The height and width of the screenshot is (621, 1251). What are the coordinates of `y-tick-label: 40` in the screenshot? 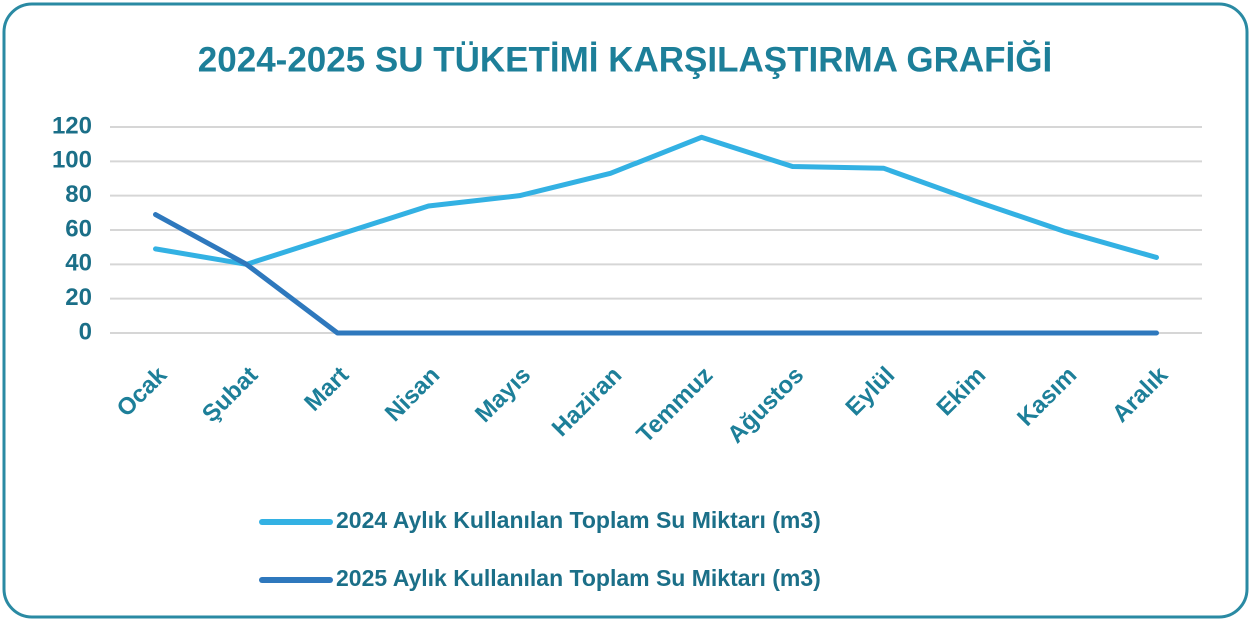 It's located at (78, 263).